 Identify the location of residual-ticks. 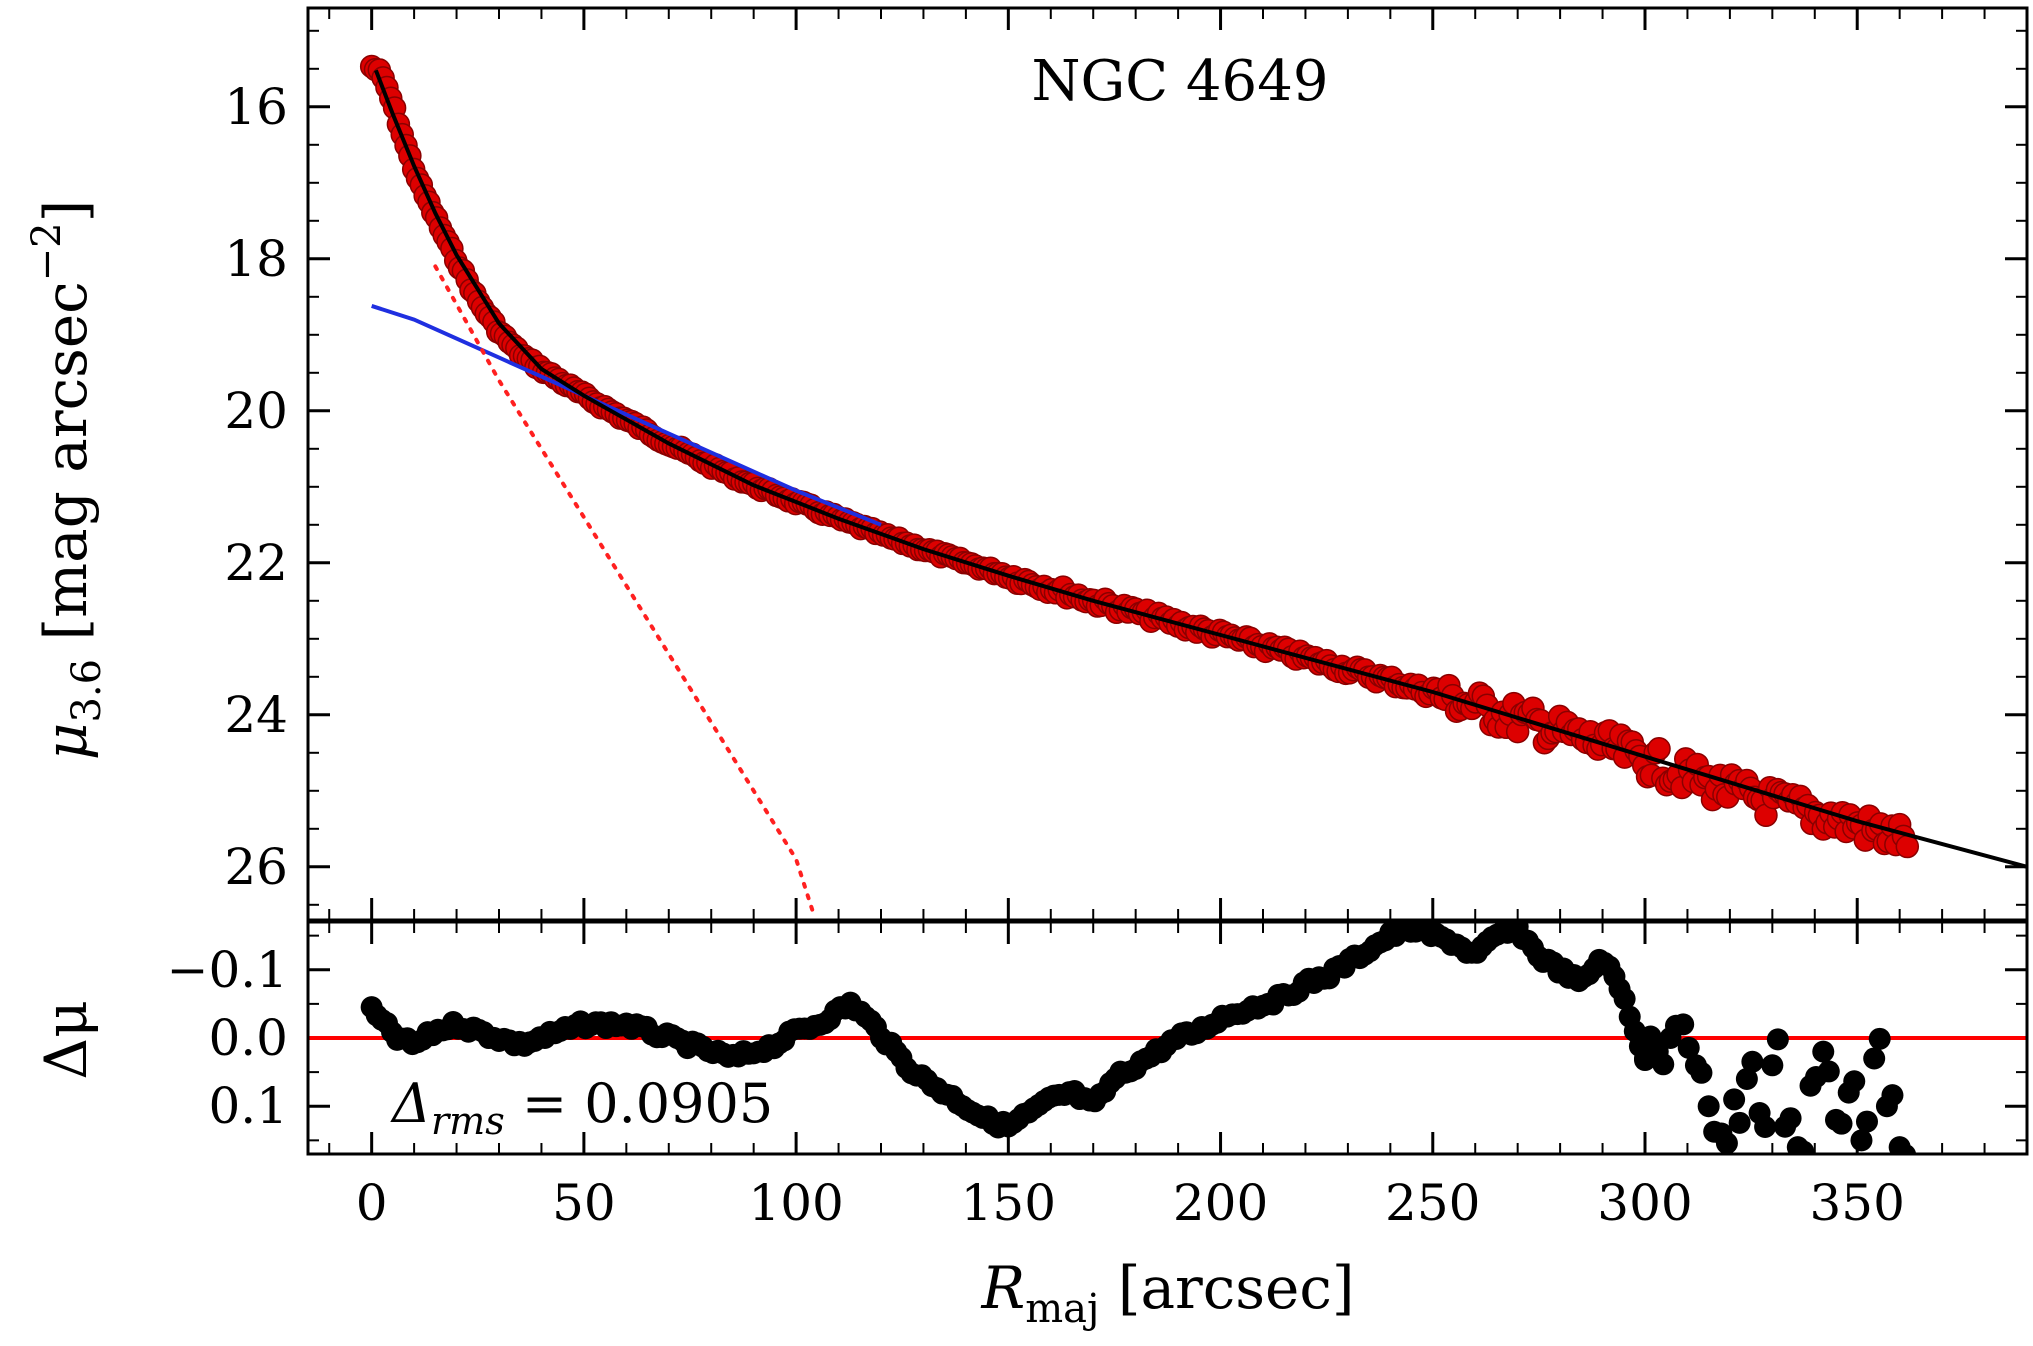
(1168, 1038).